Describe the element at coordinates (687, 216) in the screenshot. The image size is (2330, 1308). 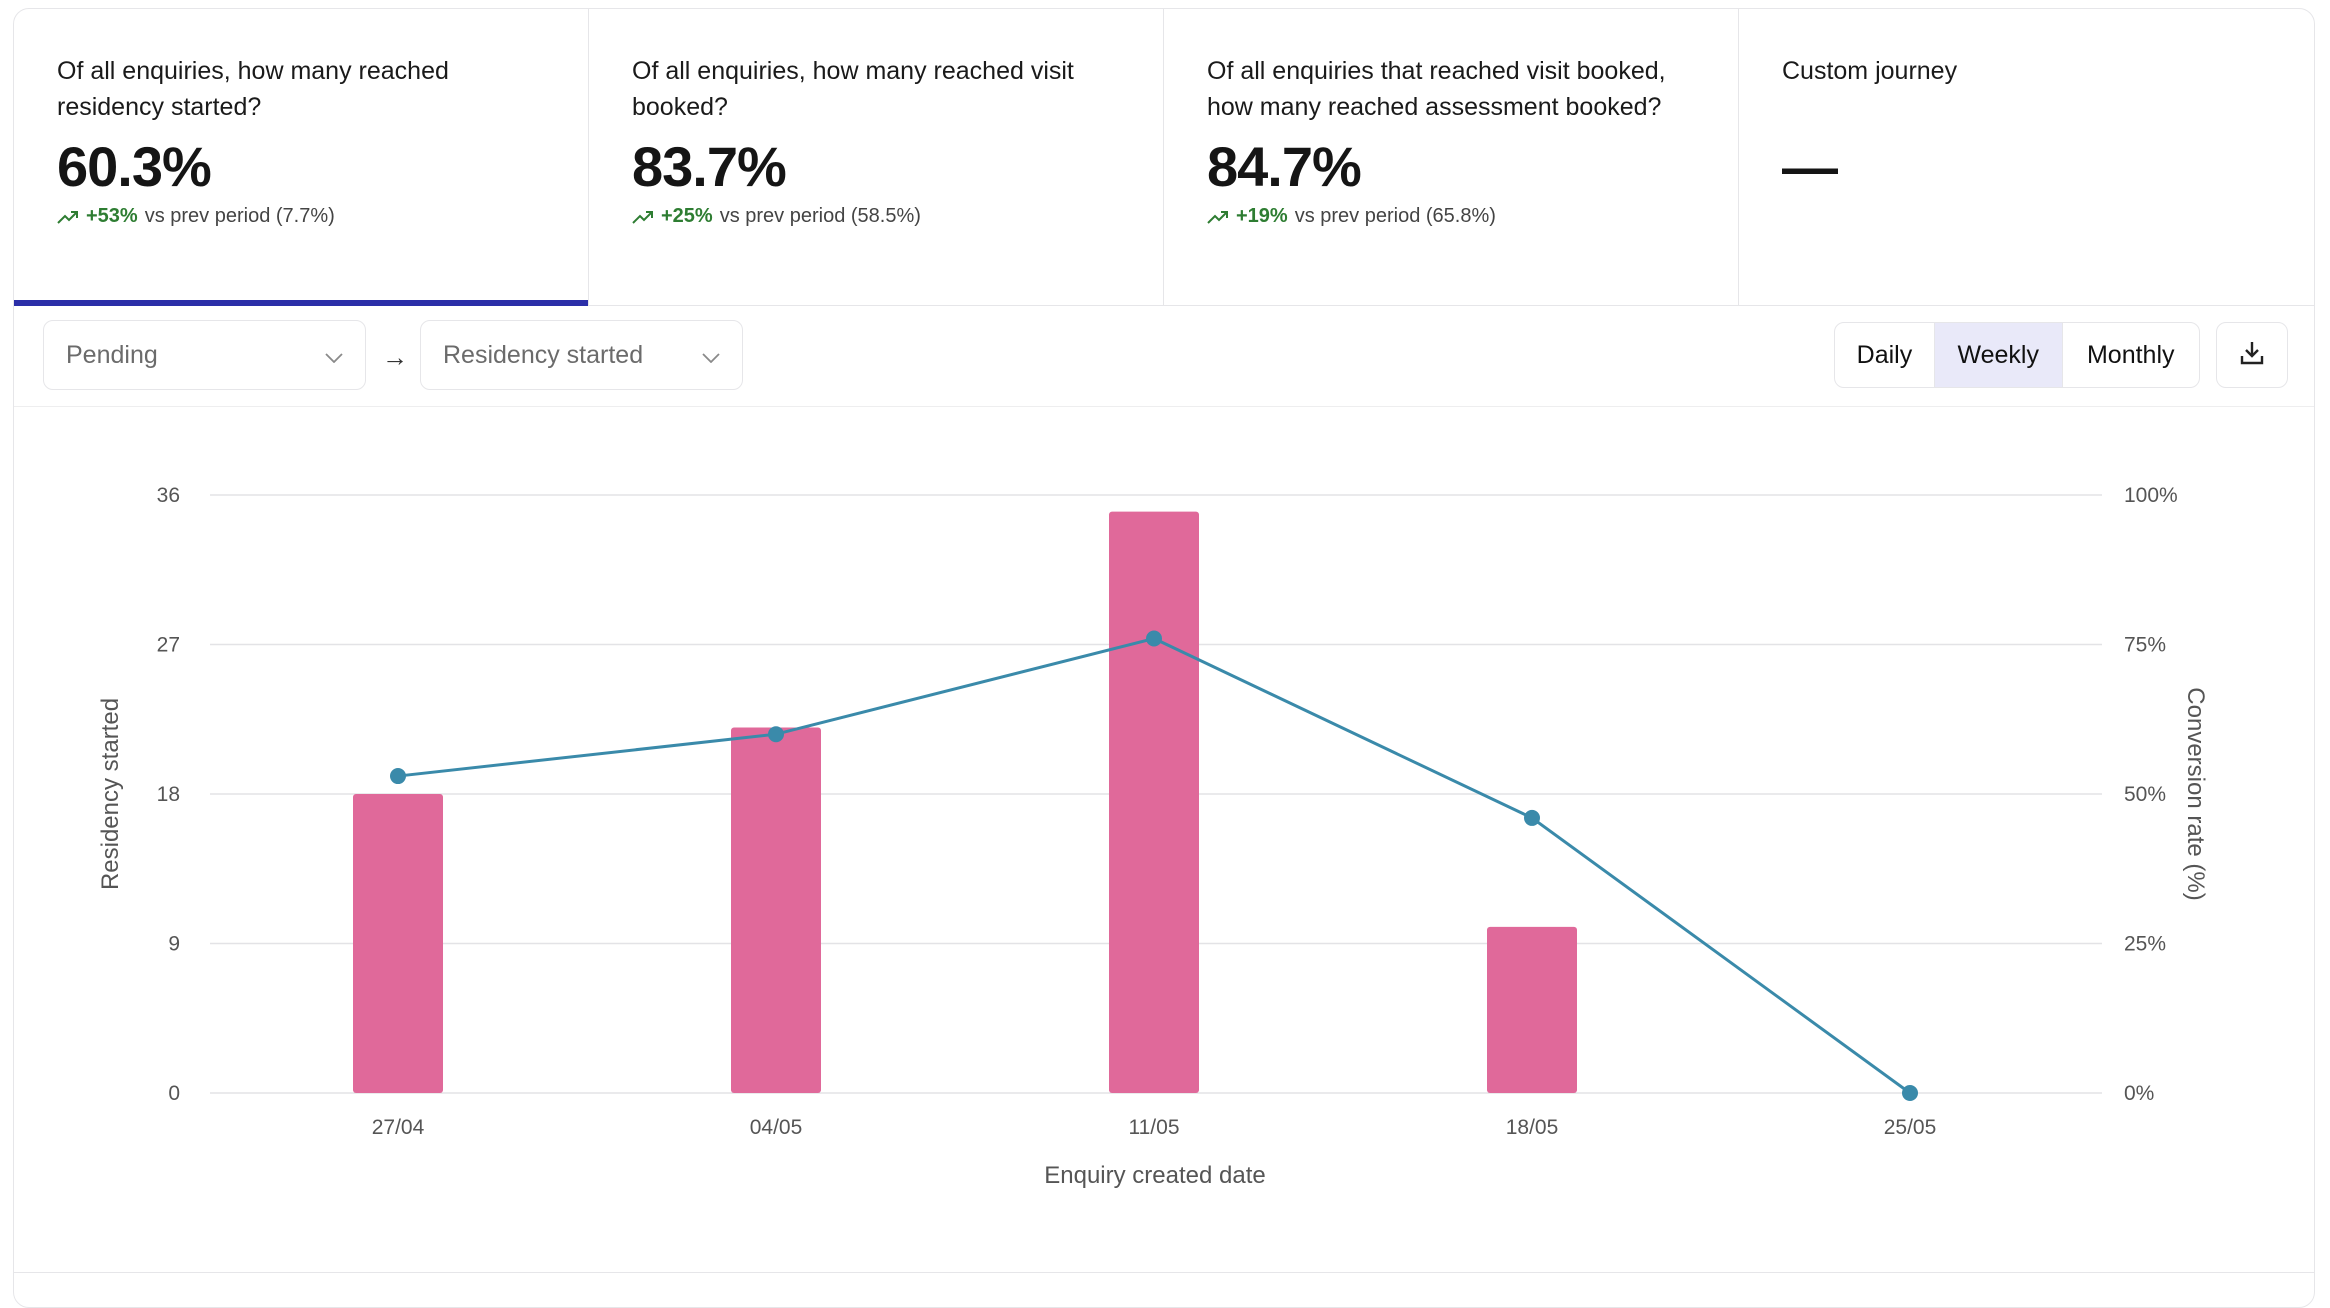
I see `kpi-delta-percent: +25%` at that location.